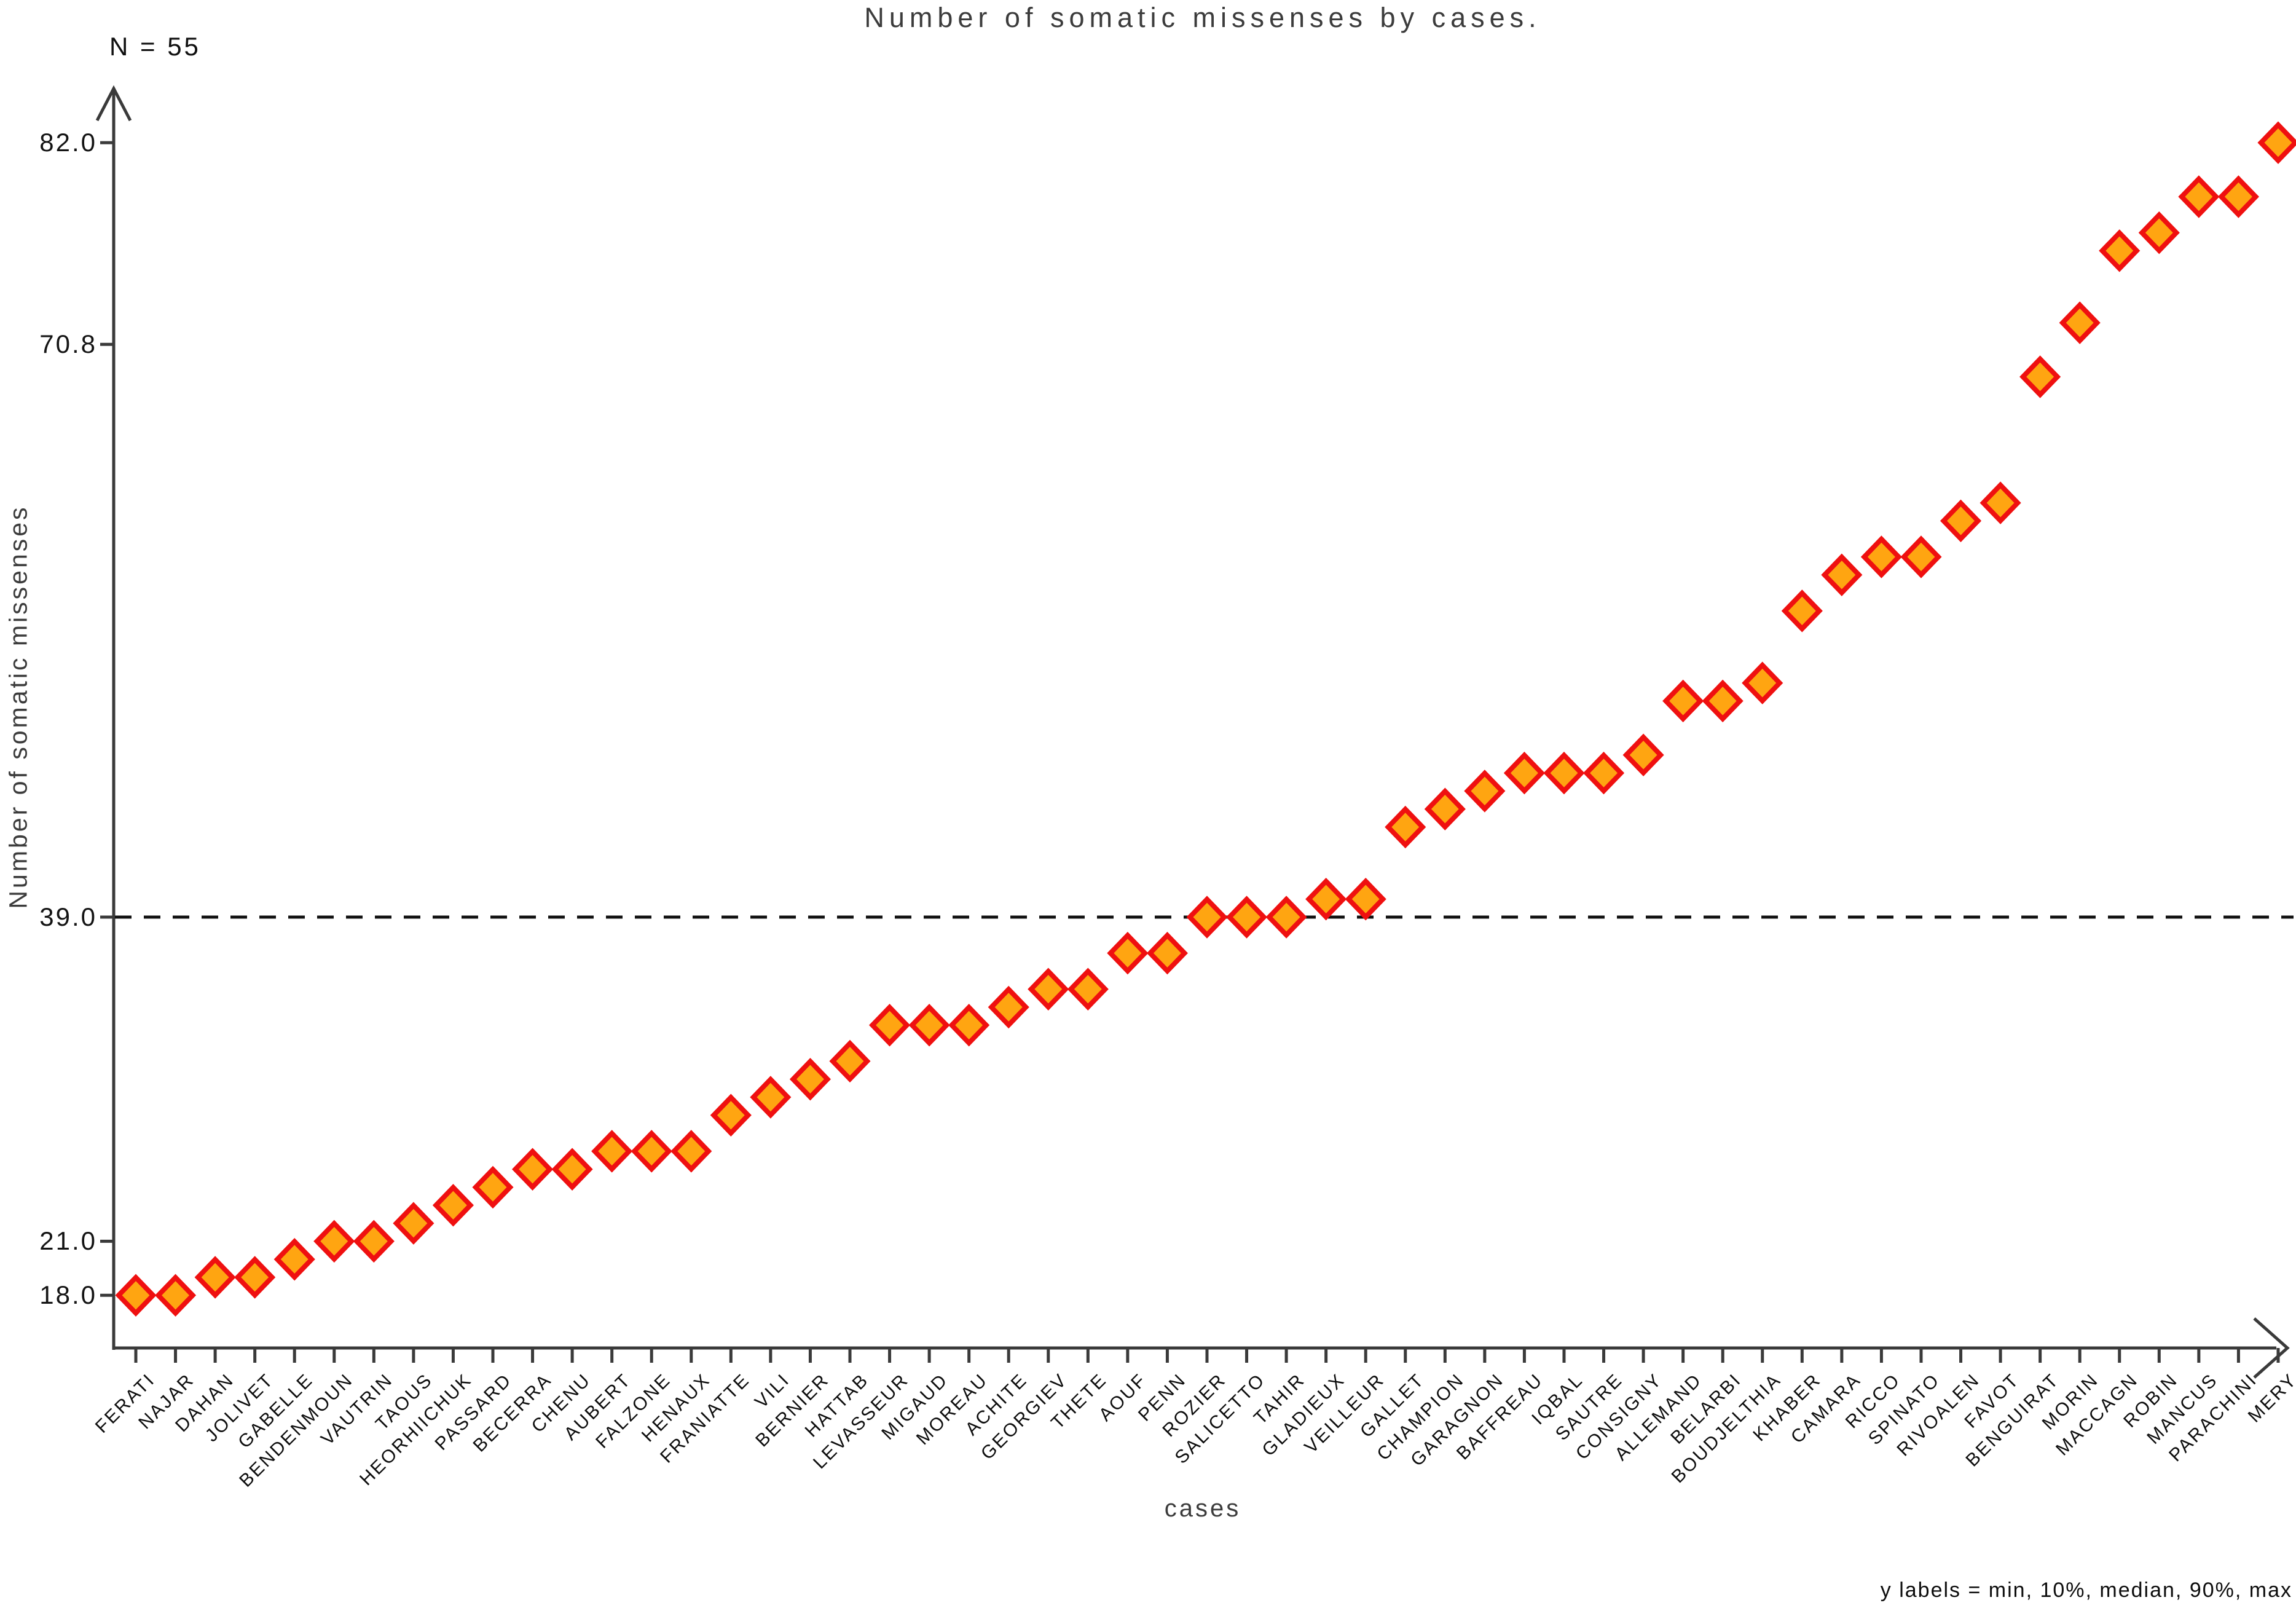  Describe the element at coordinates (2271, 1348) in the screenshot. I see `x-axis-arrow-icon` at that location.